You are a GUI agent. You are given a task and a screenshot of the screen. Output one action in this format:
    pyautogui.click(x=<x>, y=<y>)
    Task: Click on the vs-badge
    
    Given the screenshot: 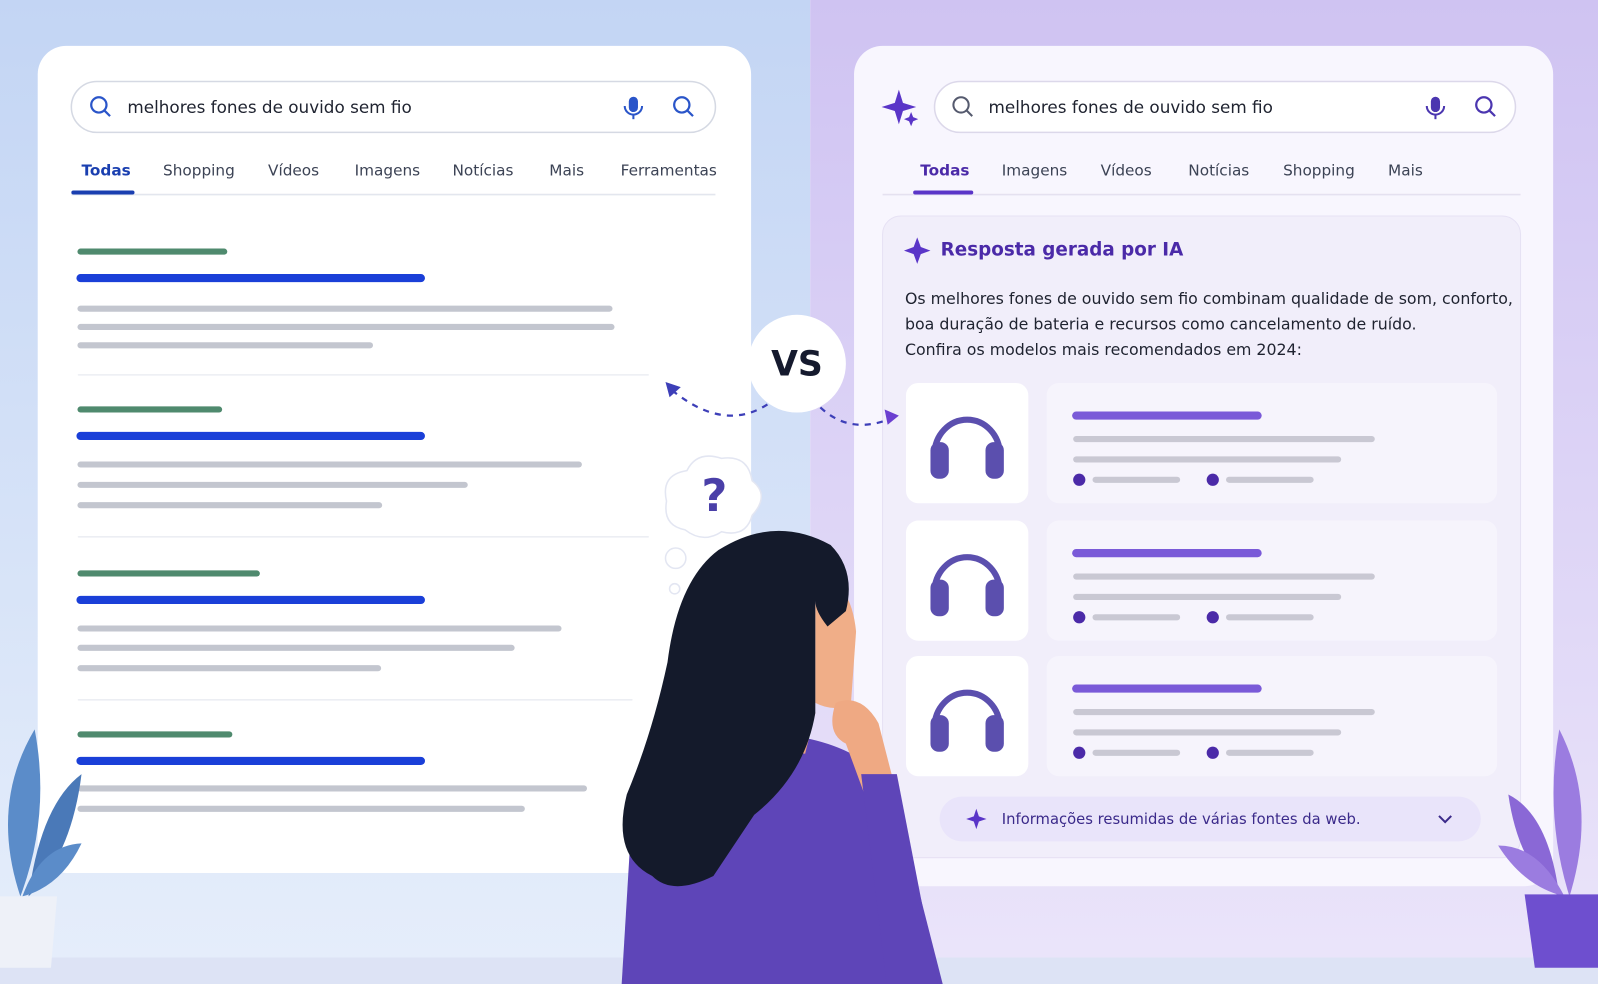 What is the action you would take?
    pyautogui.click(x=797, y=363)
    